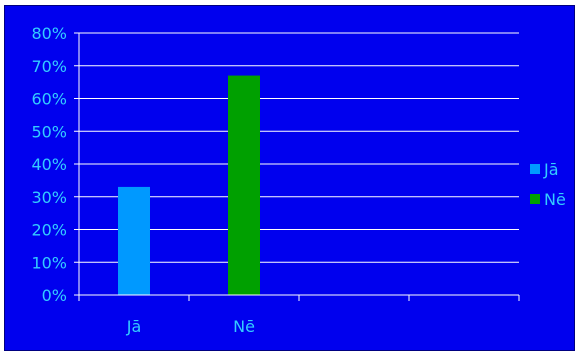 The width and height of the screenshot is (579, 356). Describe the element at coordinates (551, 169) in the screenshot. I see `legend-label: Jā` at that location.